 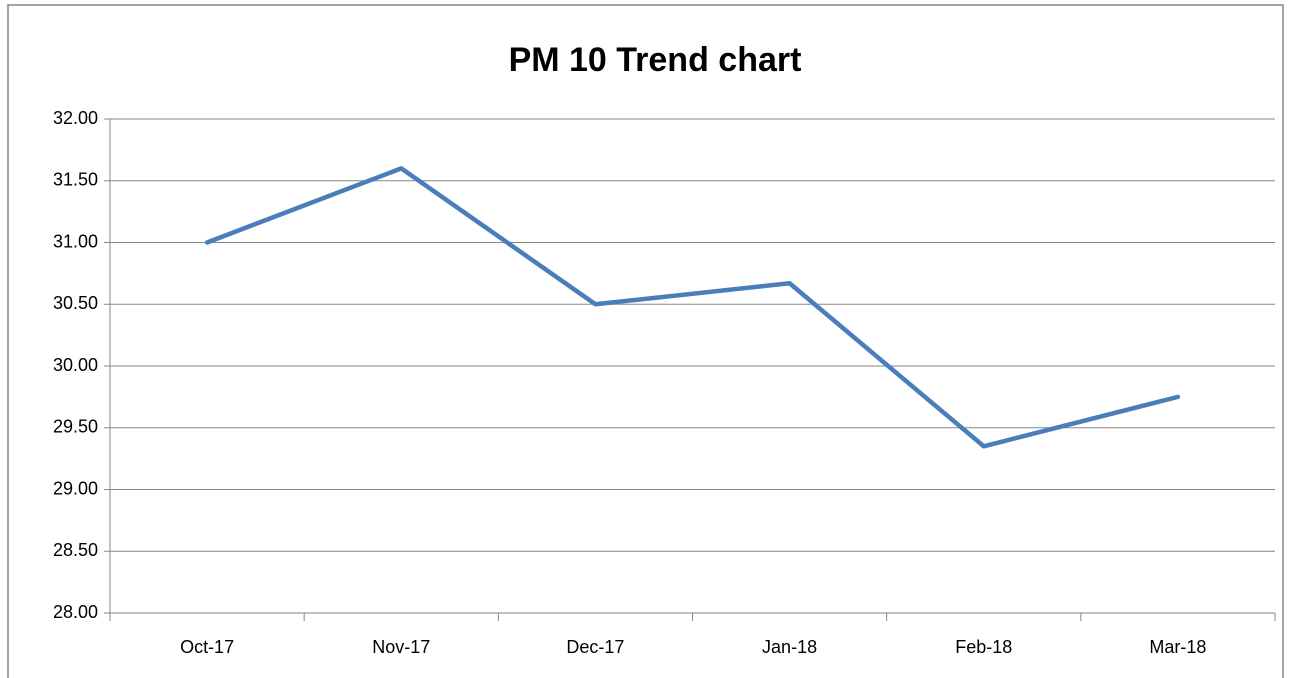 I want to click on y-tick-label: 29.00, so click(x=75, y=488).